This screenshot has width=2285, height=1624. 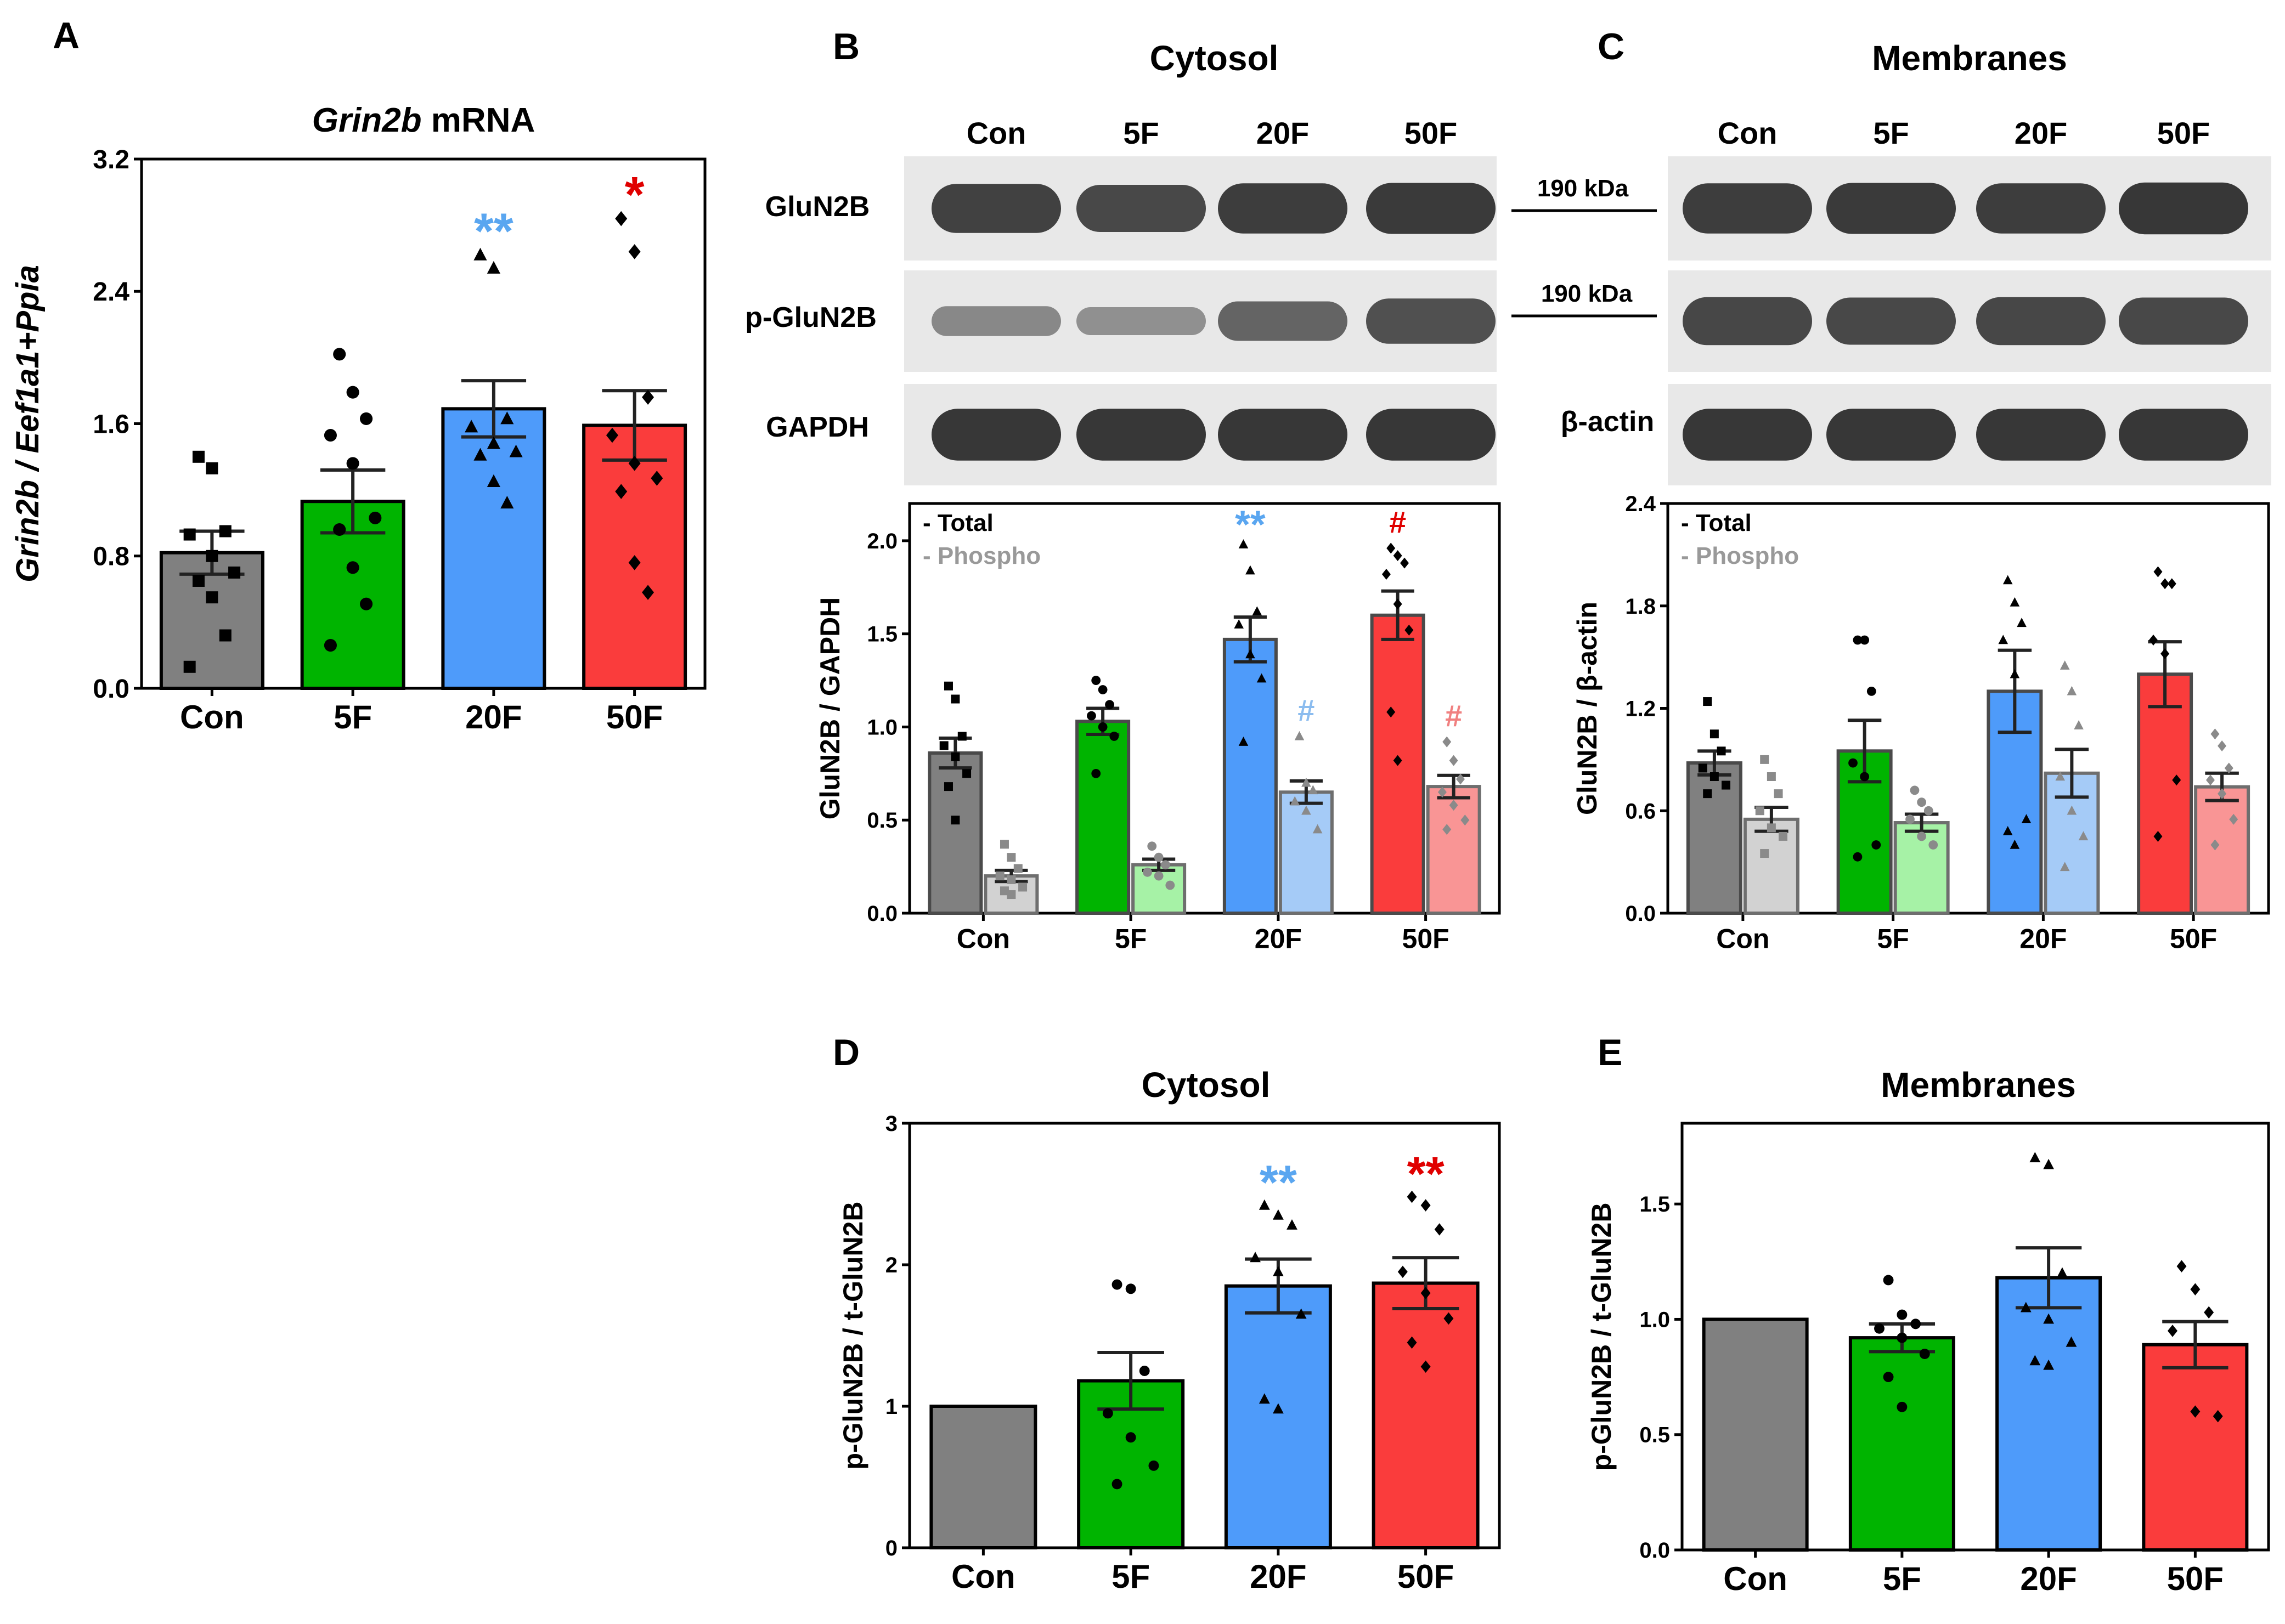 What do you see at coordinates (1583, 188) in the screenshot?
I see `mw-marker-1: 190 kDa` at bounding box center [1583, 188].